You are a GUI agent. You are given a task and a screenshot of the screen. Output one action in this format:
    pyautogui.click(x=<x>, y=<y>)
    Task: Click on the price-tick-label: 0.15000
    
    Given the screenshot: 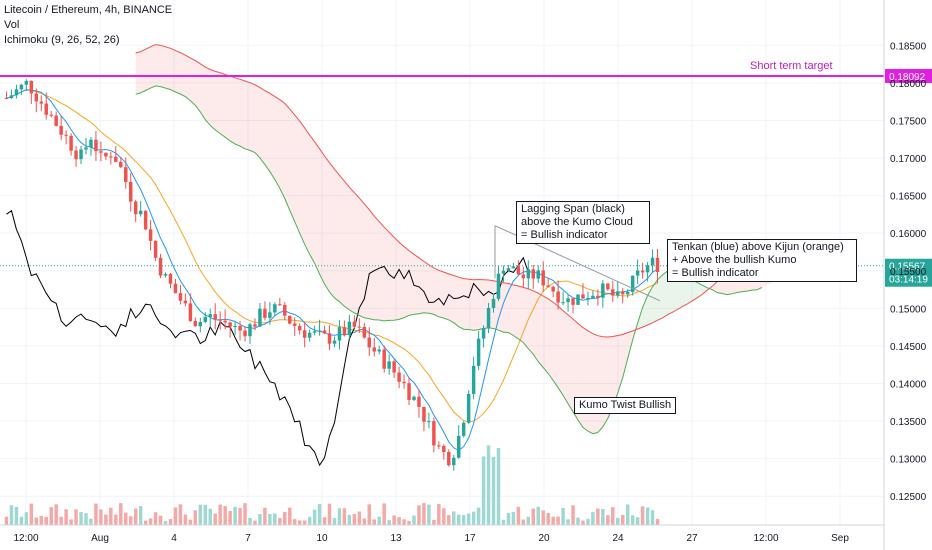 What is the action you would take?
    pyautogui.click(x=908, y=309)
    